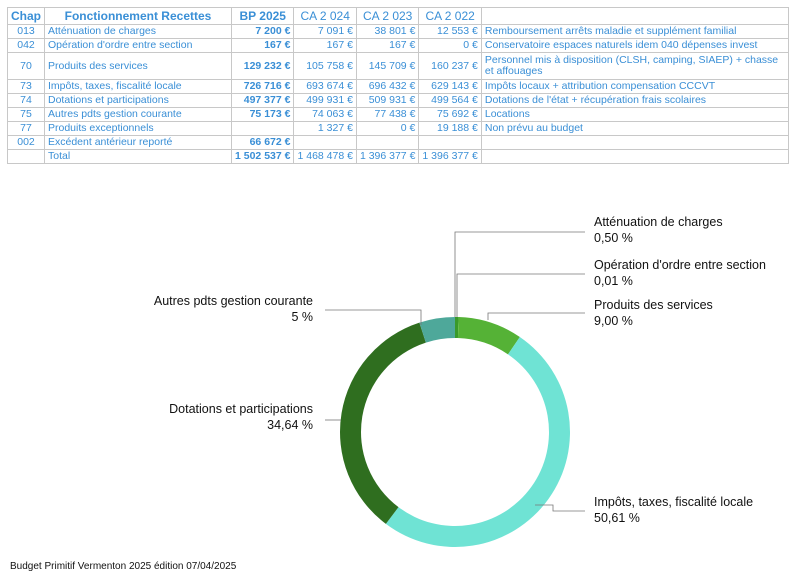  What do you see at coordinates (325, 114) in the screenshot?
I see `cell-ca2024: 74 063 €` at bounding box center [325, 114].